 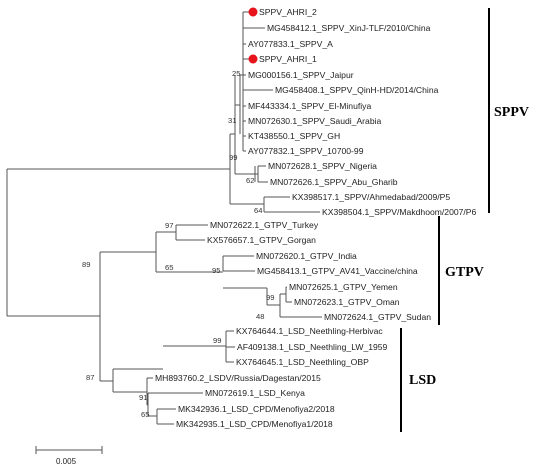 I want to click on support-value: 87, so click(x=90, y=377).